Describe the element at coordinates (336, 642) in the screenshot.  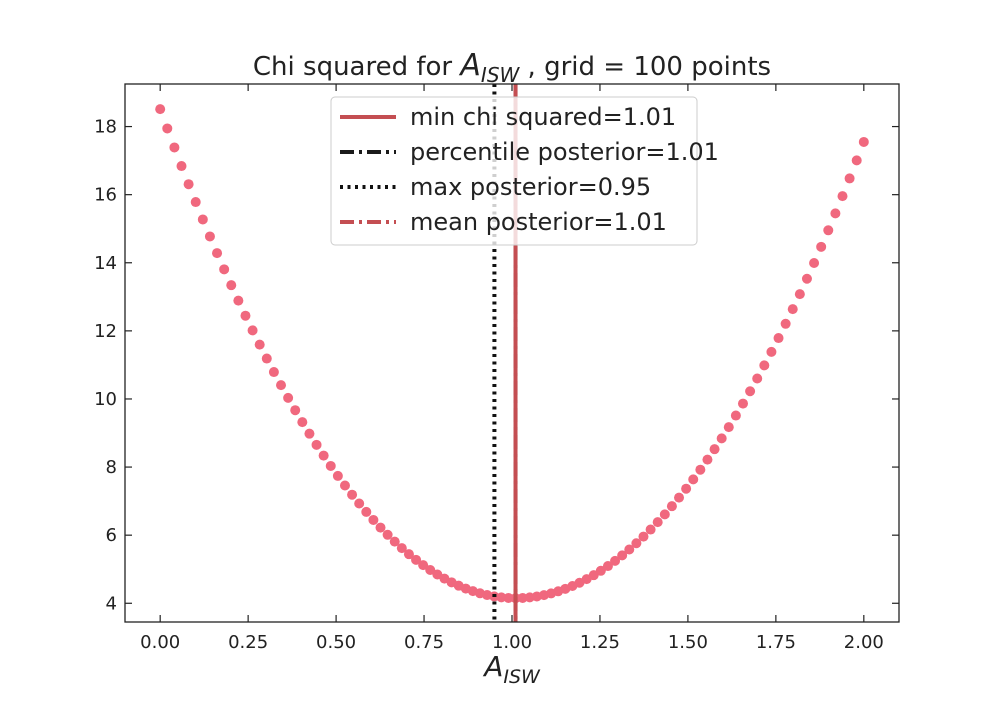
I see `x-tick-label: 0.50` at that location.